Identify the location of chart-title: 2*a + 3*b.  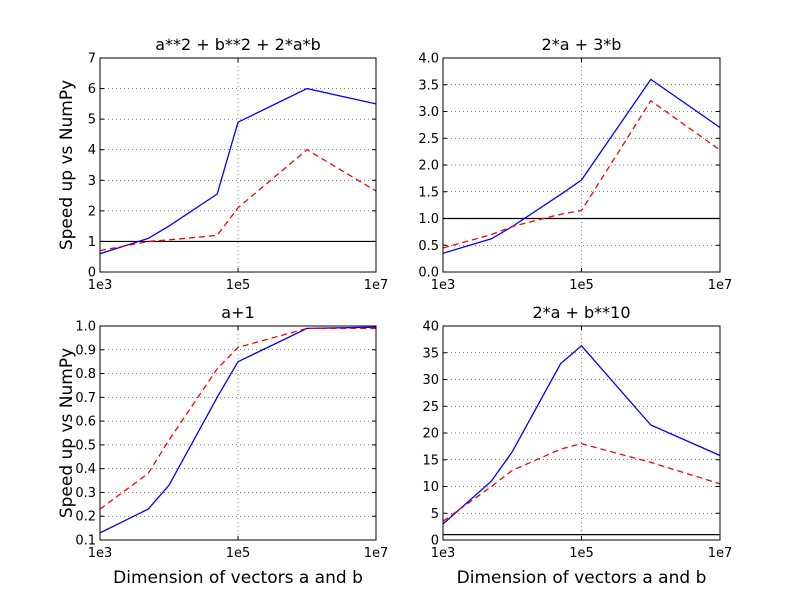
(582, 44).